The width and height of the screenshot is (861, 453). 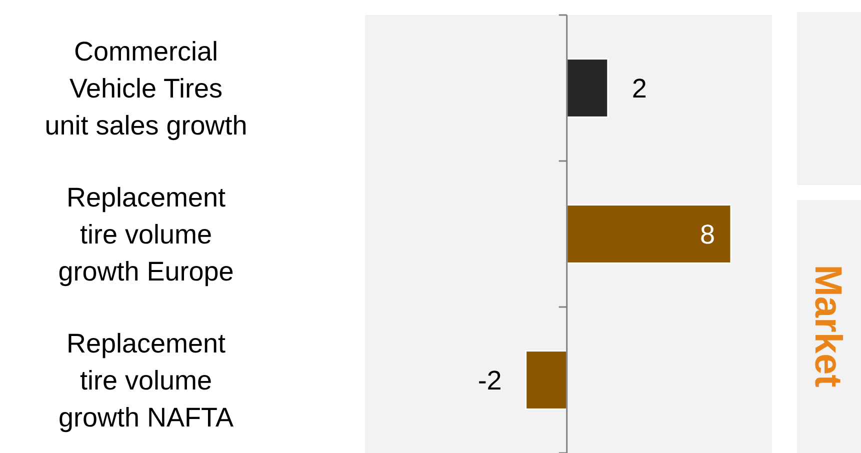 I want to click on y-tick-label: Commercial Vehicle Tires unit sales growth, so click(x=146, y=88).